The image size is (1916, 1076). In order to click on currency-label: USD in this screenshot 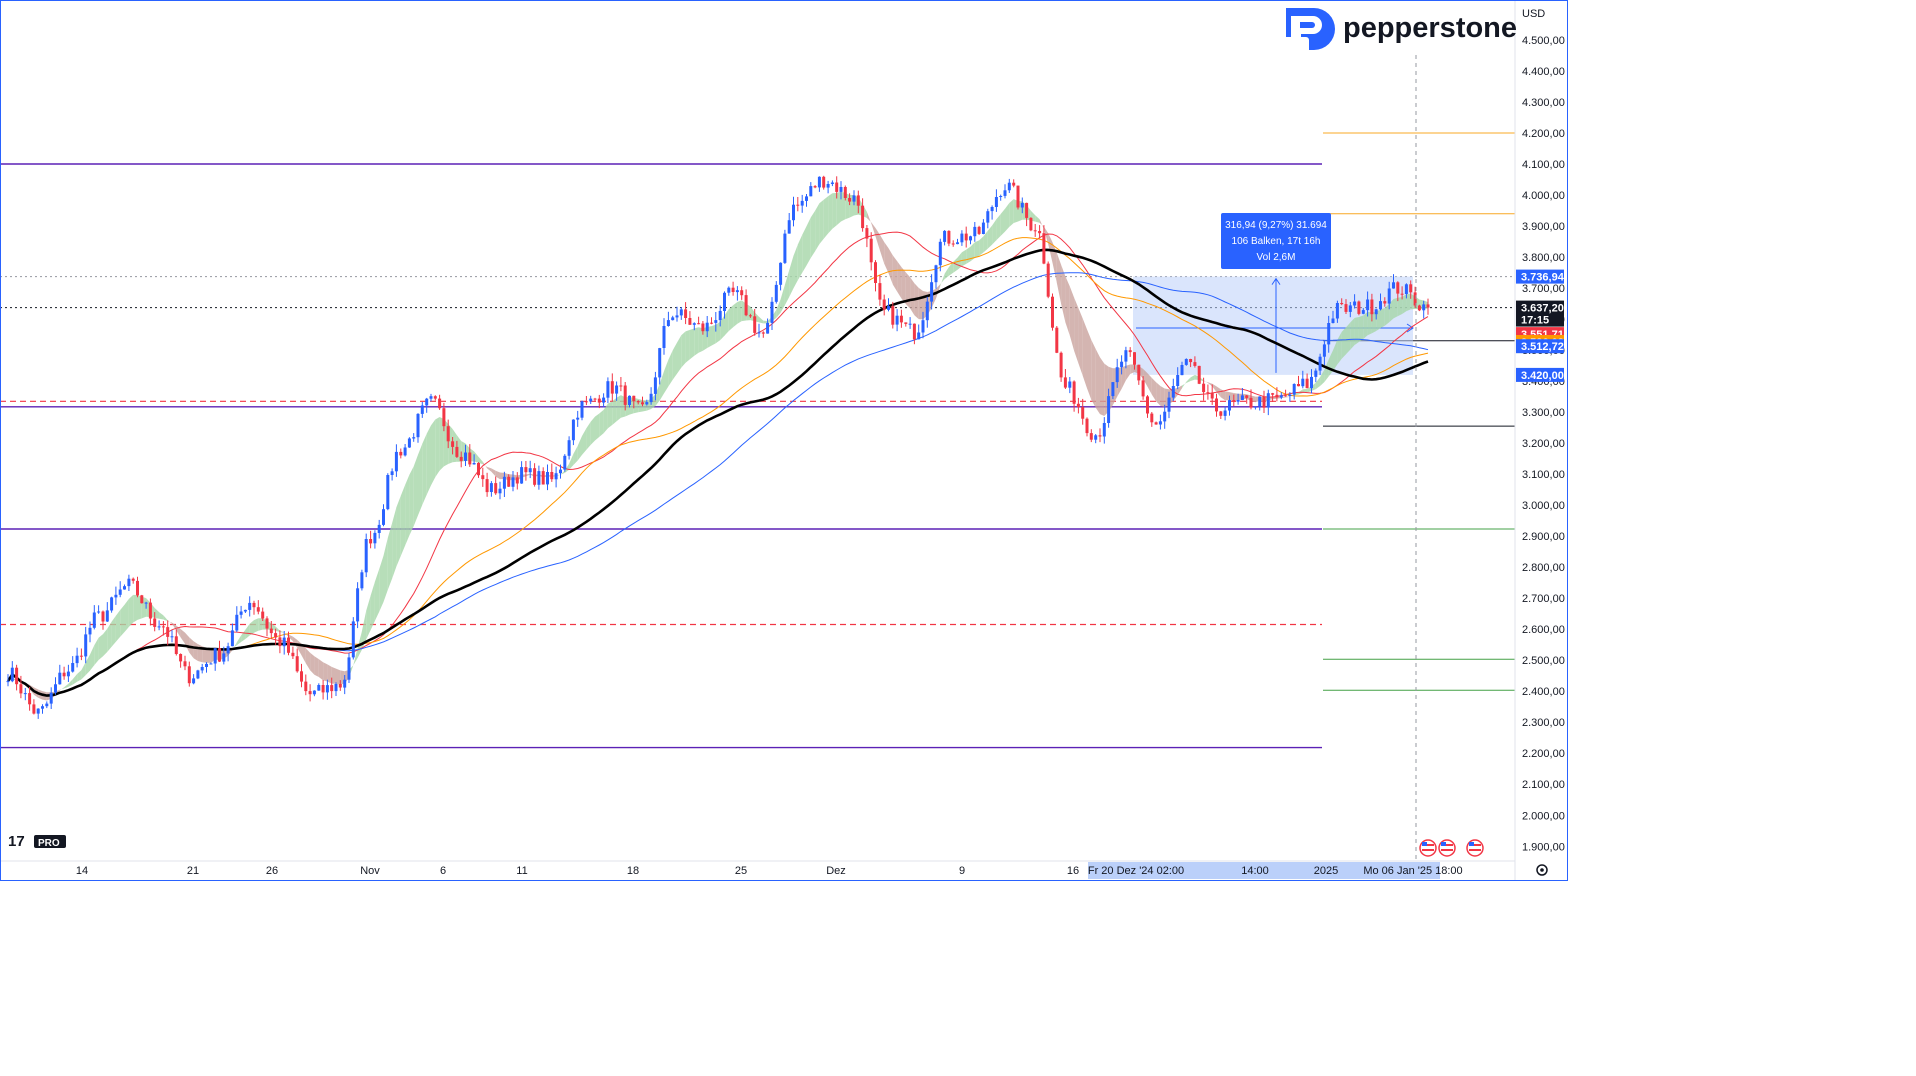, I will do `click(1533, 14)`.